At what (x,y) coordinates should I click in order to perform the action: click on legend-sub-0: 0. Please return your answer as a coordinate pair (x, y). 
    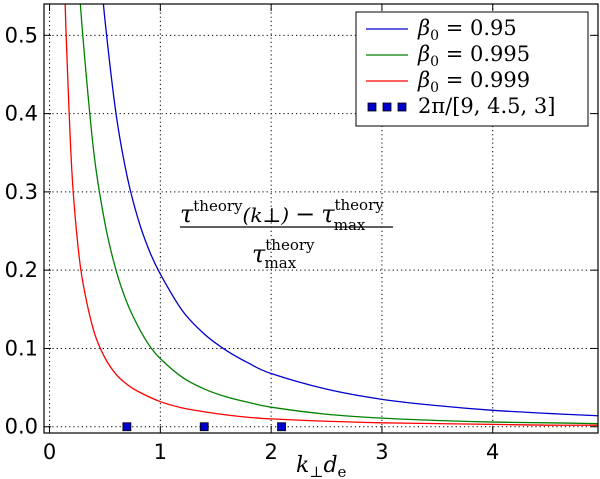
    Looking at the image, I should click on (434, 36).